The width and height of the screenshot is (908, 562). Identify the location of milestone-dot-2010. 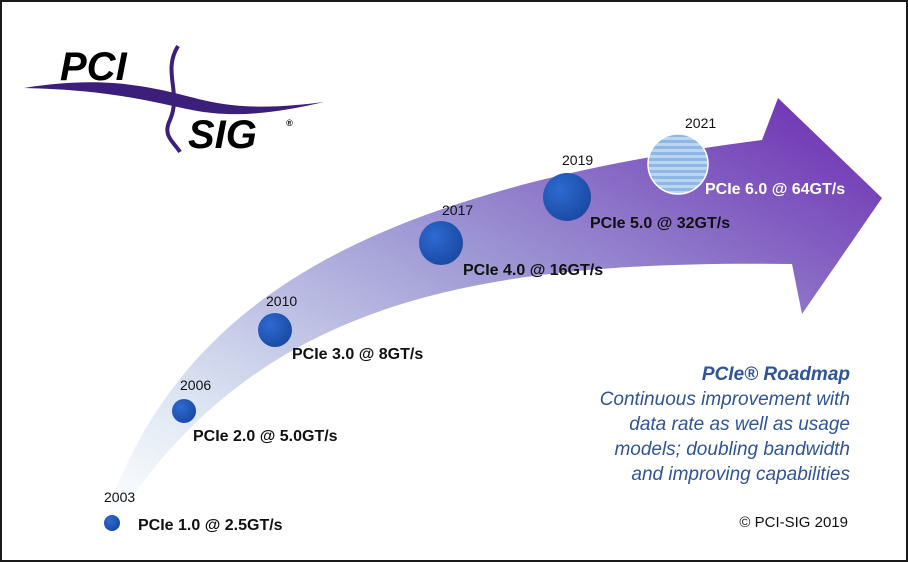
(275, 330).